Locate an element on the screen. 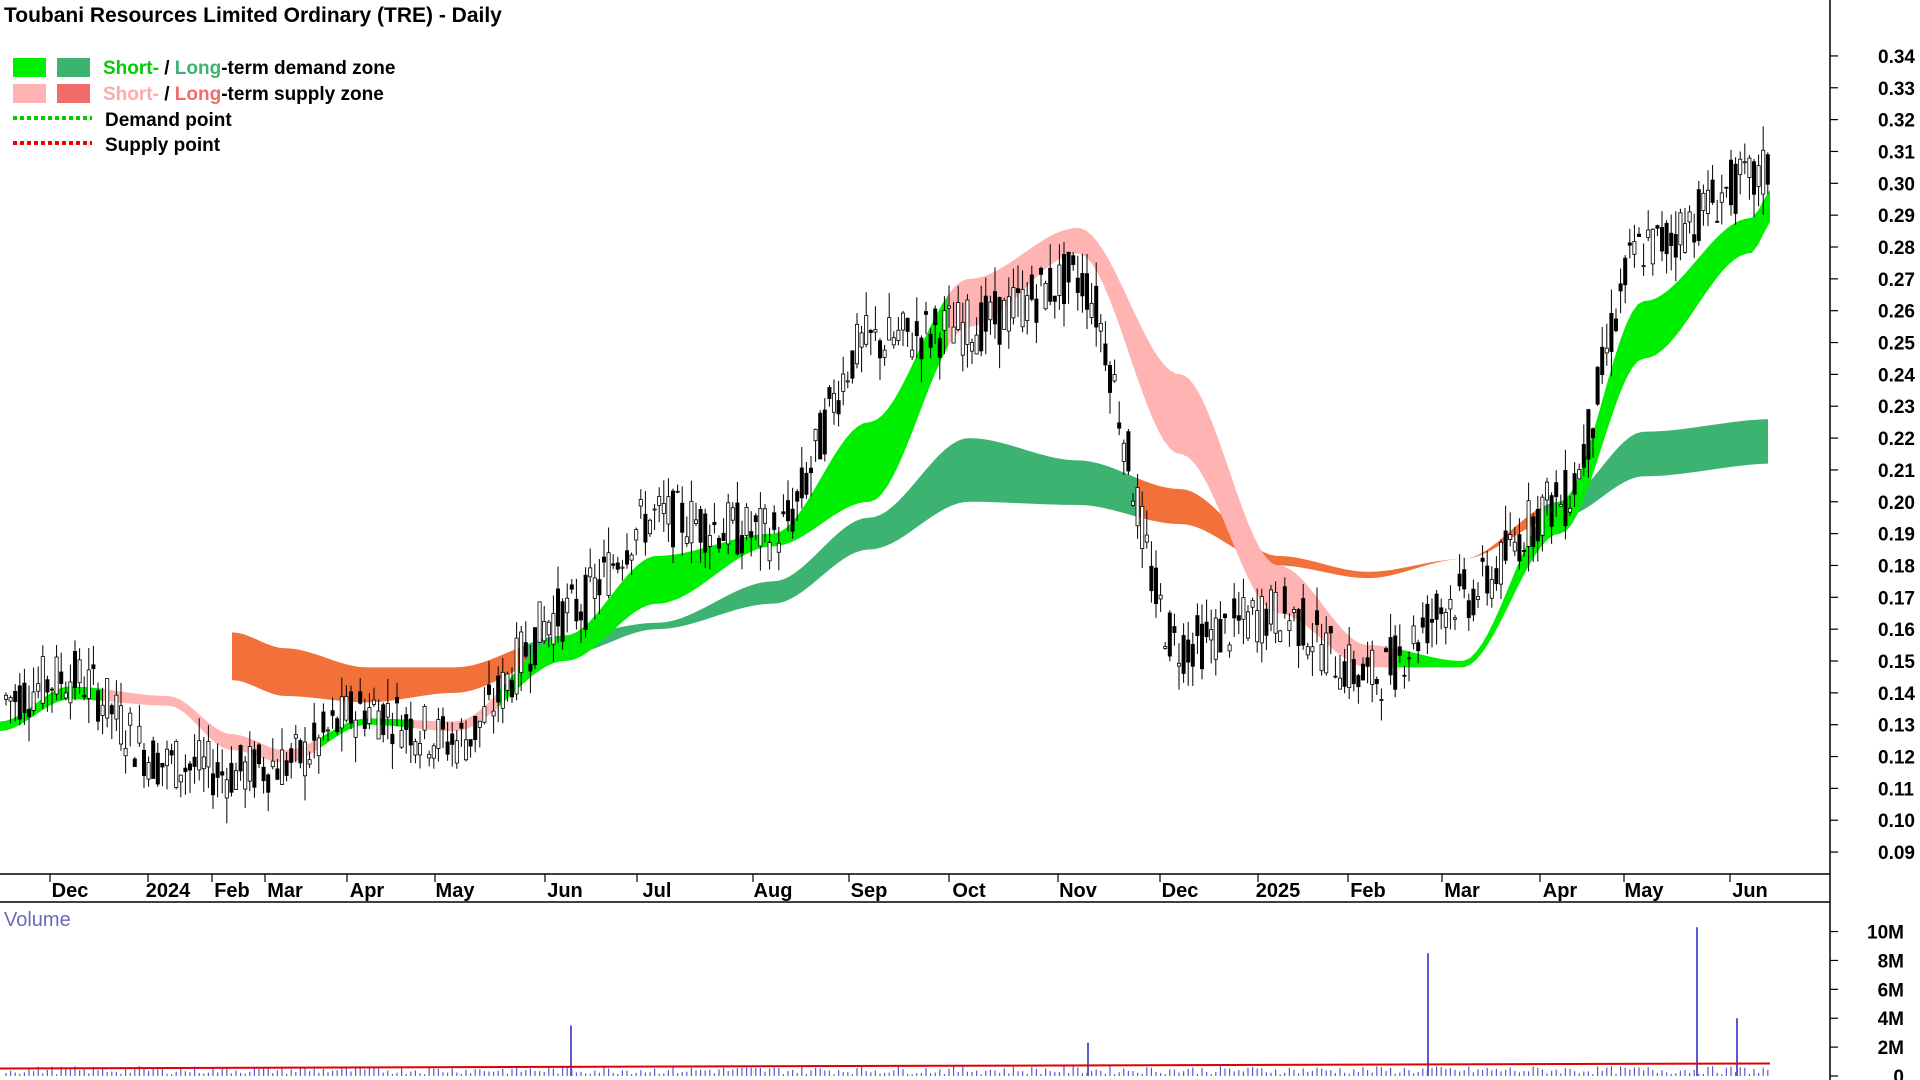  volume-average-line is located at coordinates (885, 1066).